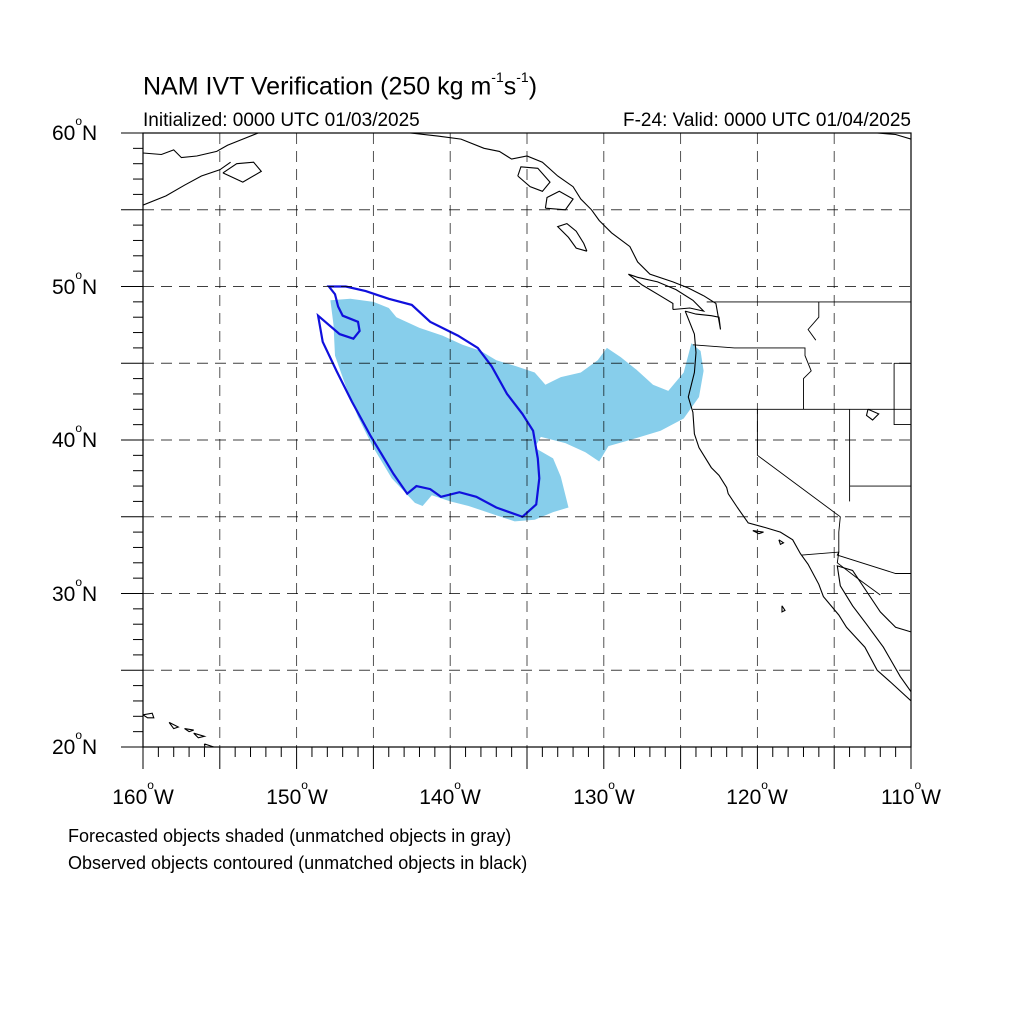 The image size is (1024, 1024). Describe the element at coordinates (604, 793) in the screenshot. I see `lon-label-130w: 130oW` at that location.